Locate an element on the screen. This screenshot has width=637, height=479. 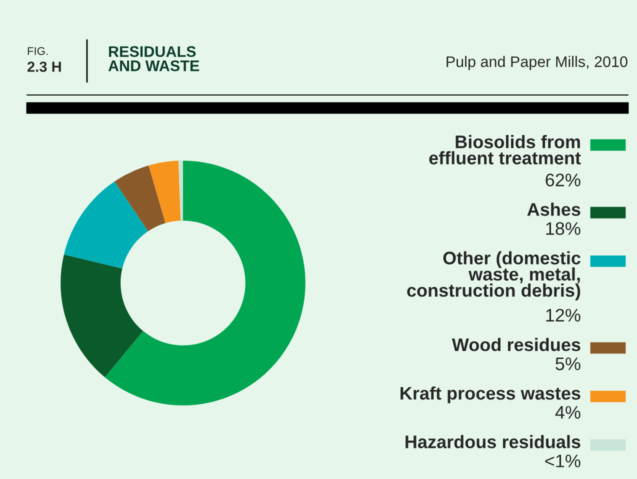
data-label: 4% is located at coordinates (567, 412).